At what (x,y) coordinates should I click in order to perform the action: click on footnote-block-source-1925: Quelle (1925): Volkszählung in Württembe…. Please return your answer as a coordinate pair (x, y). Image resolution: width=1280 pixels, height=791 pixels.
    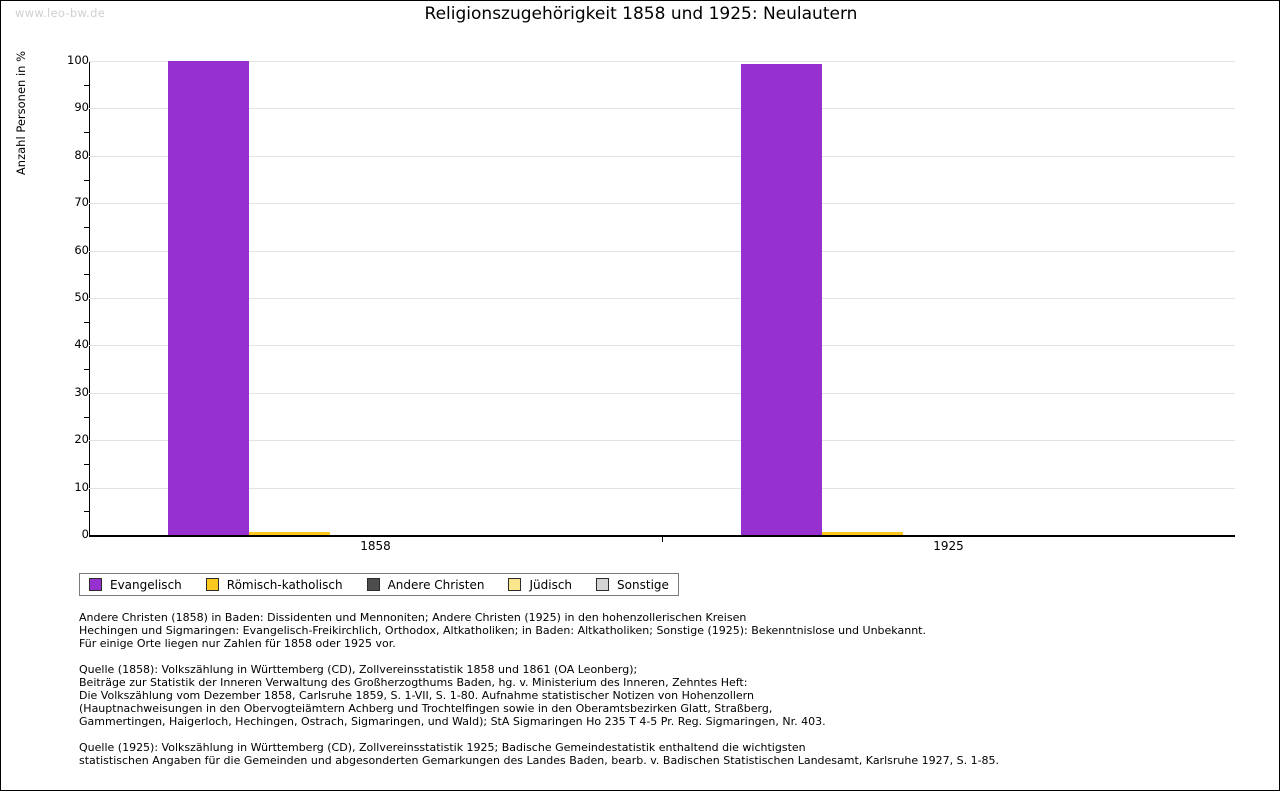
    Looking at the image, I should click on (539, 754).